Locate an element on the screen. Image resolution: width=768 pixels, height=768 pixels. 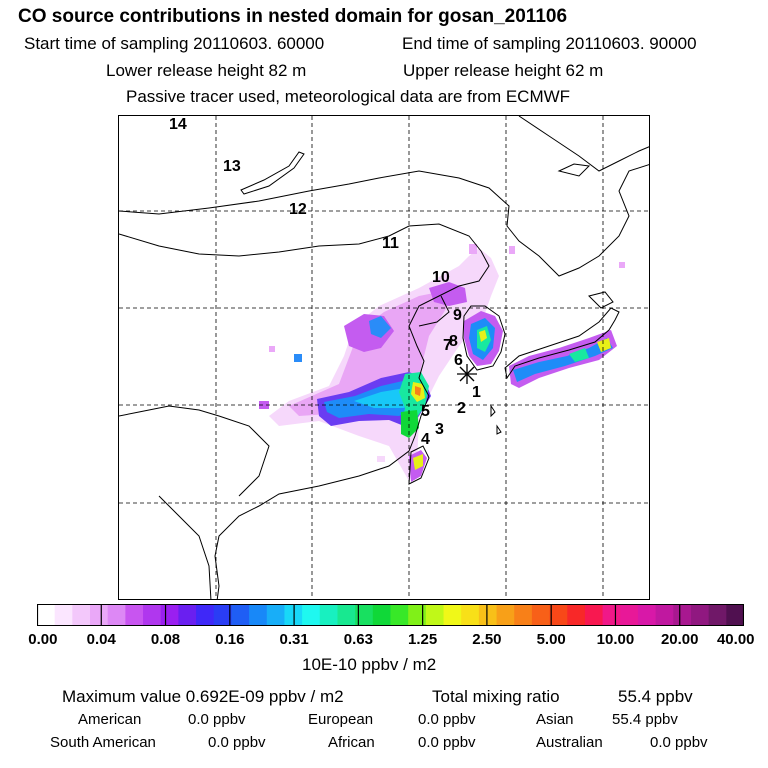
total-mixing-label: Total mixing ratio is located at coordinates (496, 696).